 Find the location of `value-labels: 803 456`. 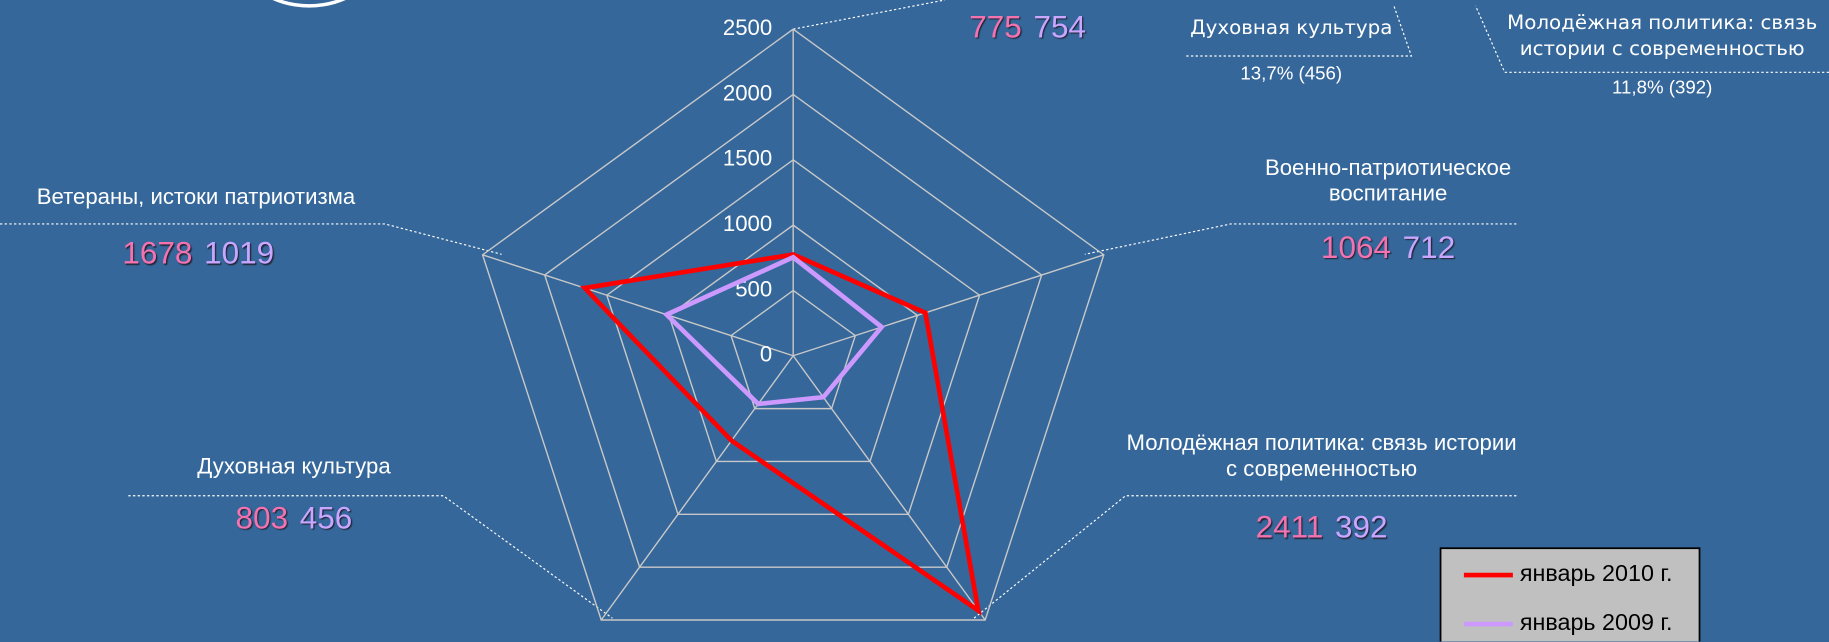

value-labels: 803 456 is located at coordinates (294, 518).